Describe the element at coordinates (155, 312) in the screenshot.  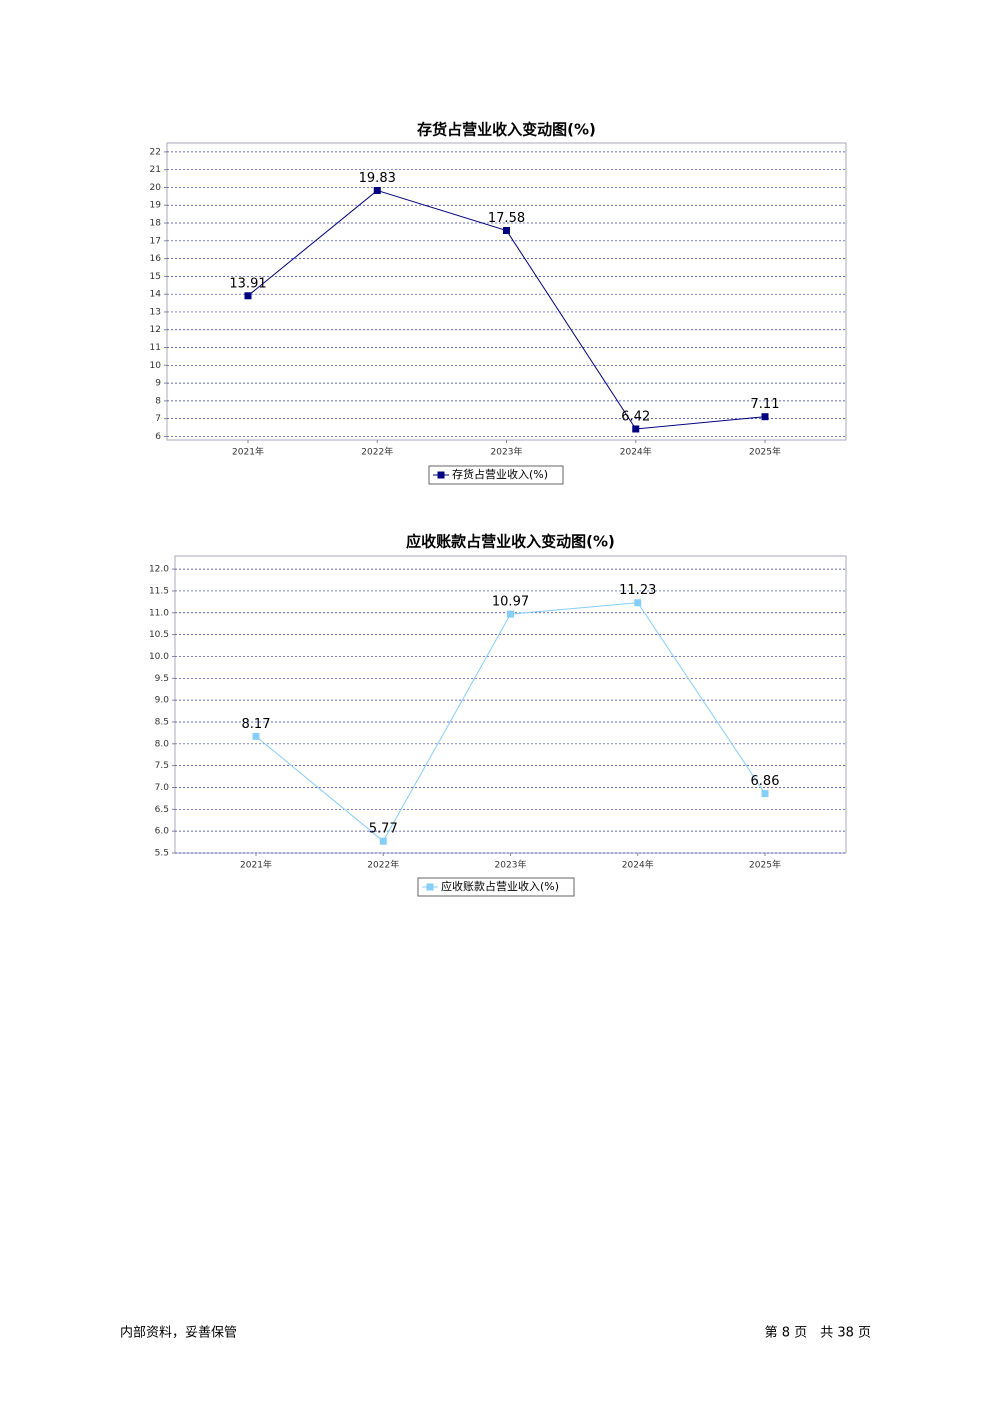
I see `y-tick-label: 13` at that location.